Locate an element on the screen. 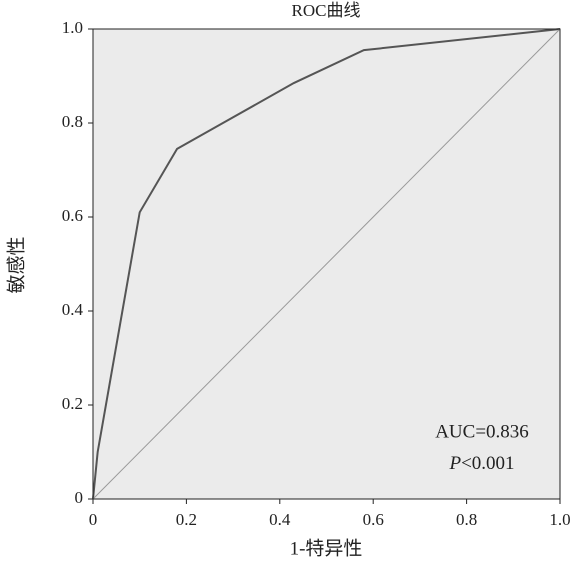  x-tick-label: 0.6 is located at coordinates (373, 519).